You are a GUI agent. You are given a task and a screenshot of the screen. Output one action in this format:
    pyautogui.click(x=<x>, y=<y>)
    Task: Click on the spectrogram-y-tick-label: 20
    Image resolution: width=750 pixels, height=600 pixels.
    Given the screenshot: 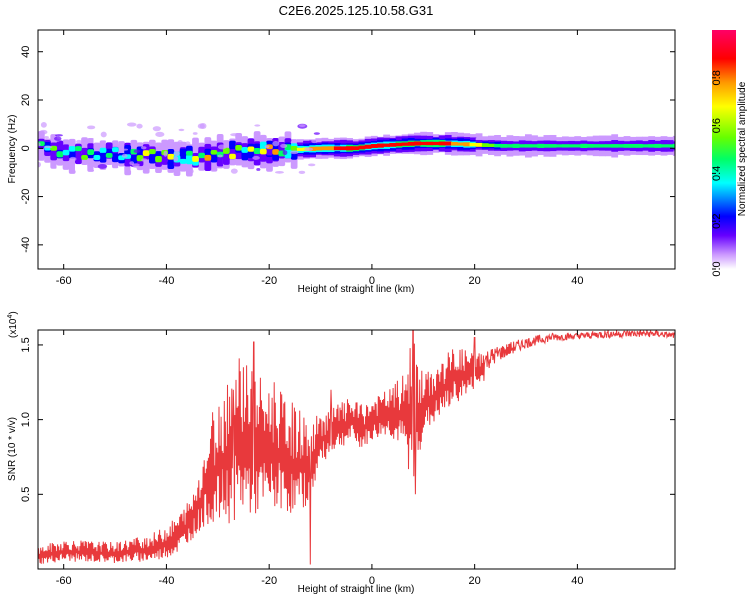 What is the action you would take?
    pyautogui.click(x=26, y=100)
    